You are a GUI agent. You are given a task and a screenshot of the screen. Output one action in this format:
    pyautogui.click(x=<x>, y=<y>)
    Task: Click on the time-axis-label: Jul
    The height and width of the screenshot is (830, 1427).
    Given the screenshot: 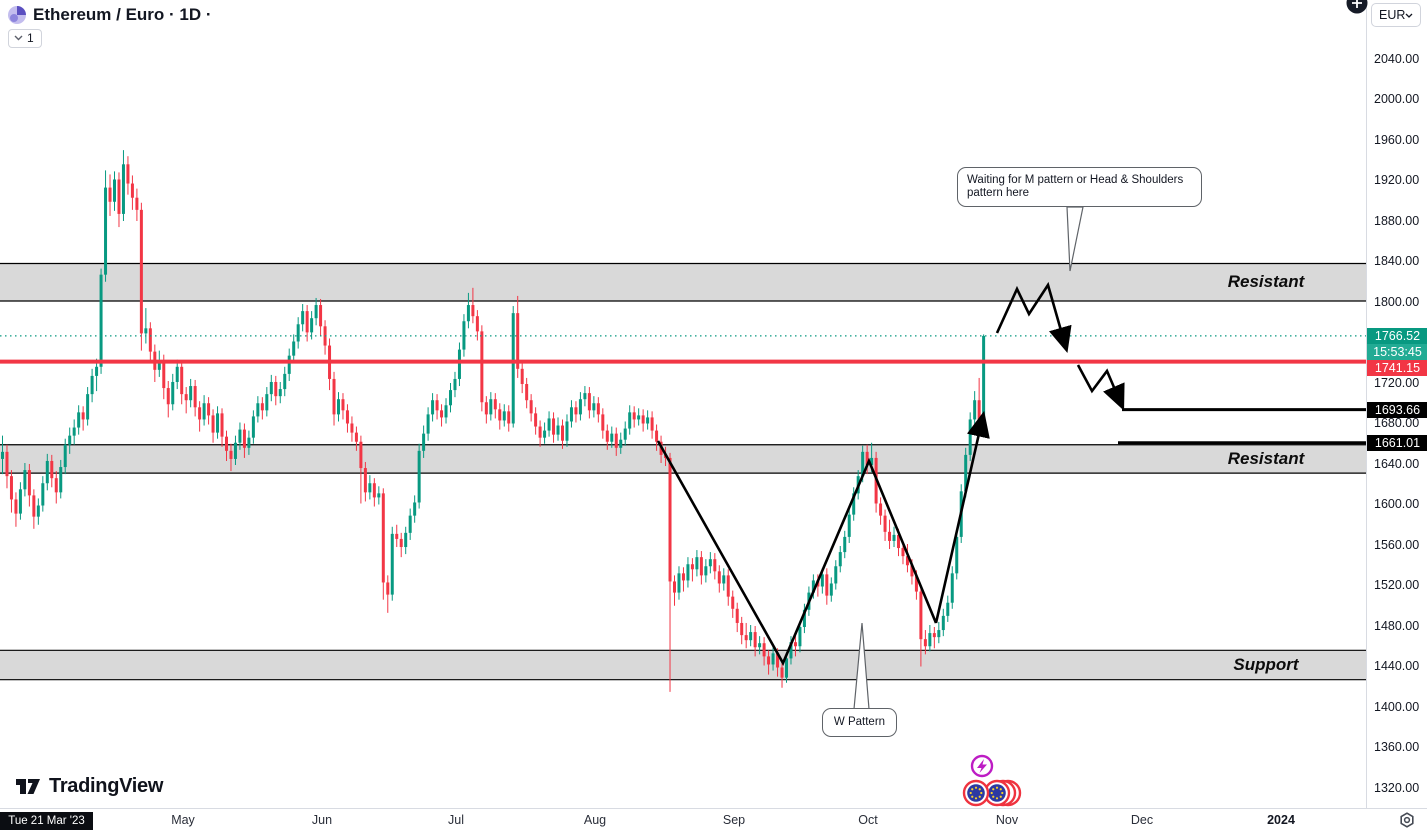 What is the action you would take?
    pyautogui.click(x=456, y=820)
    